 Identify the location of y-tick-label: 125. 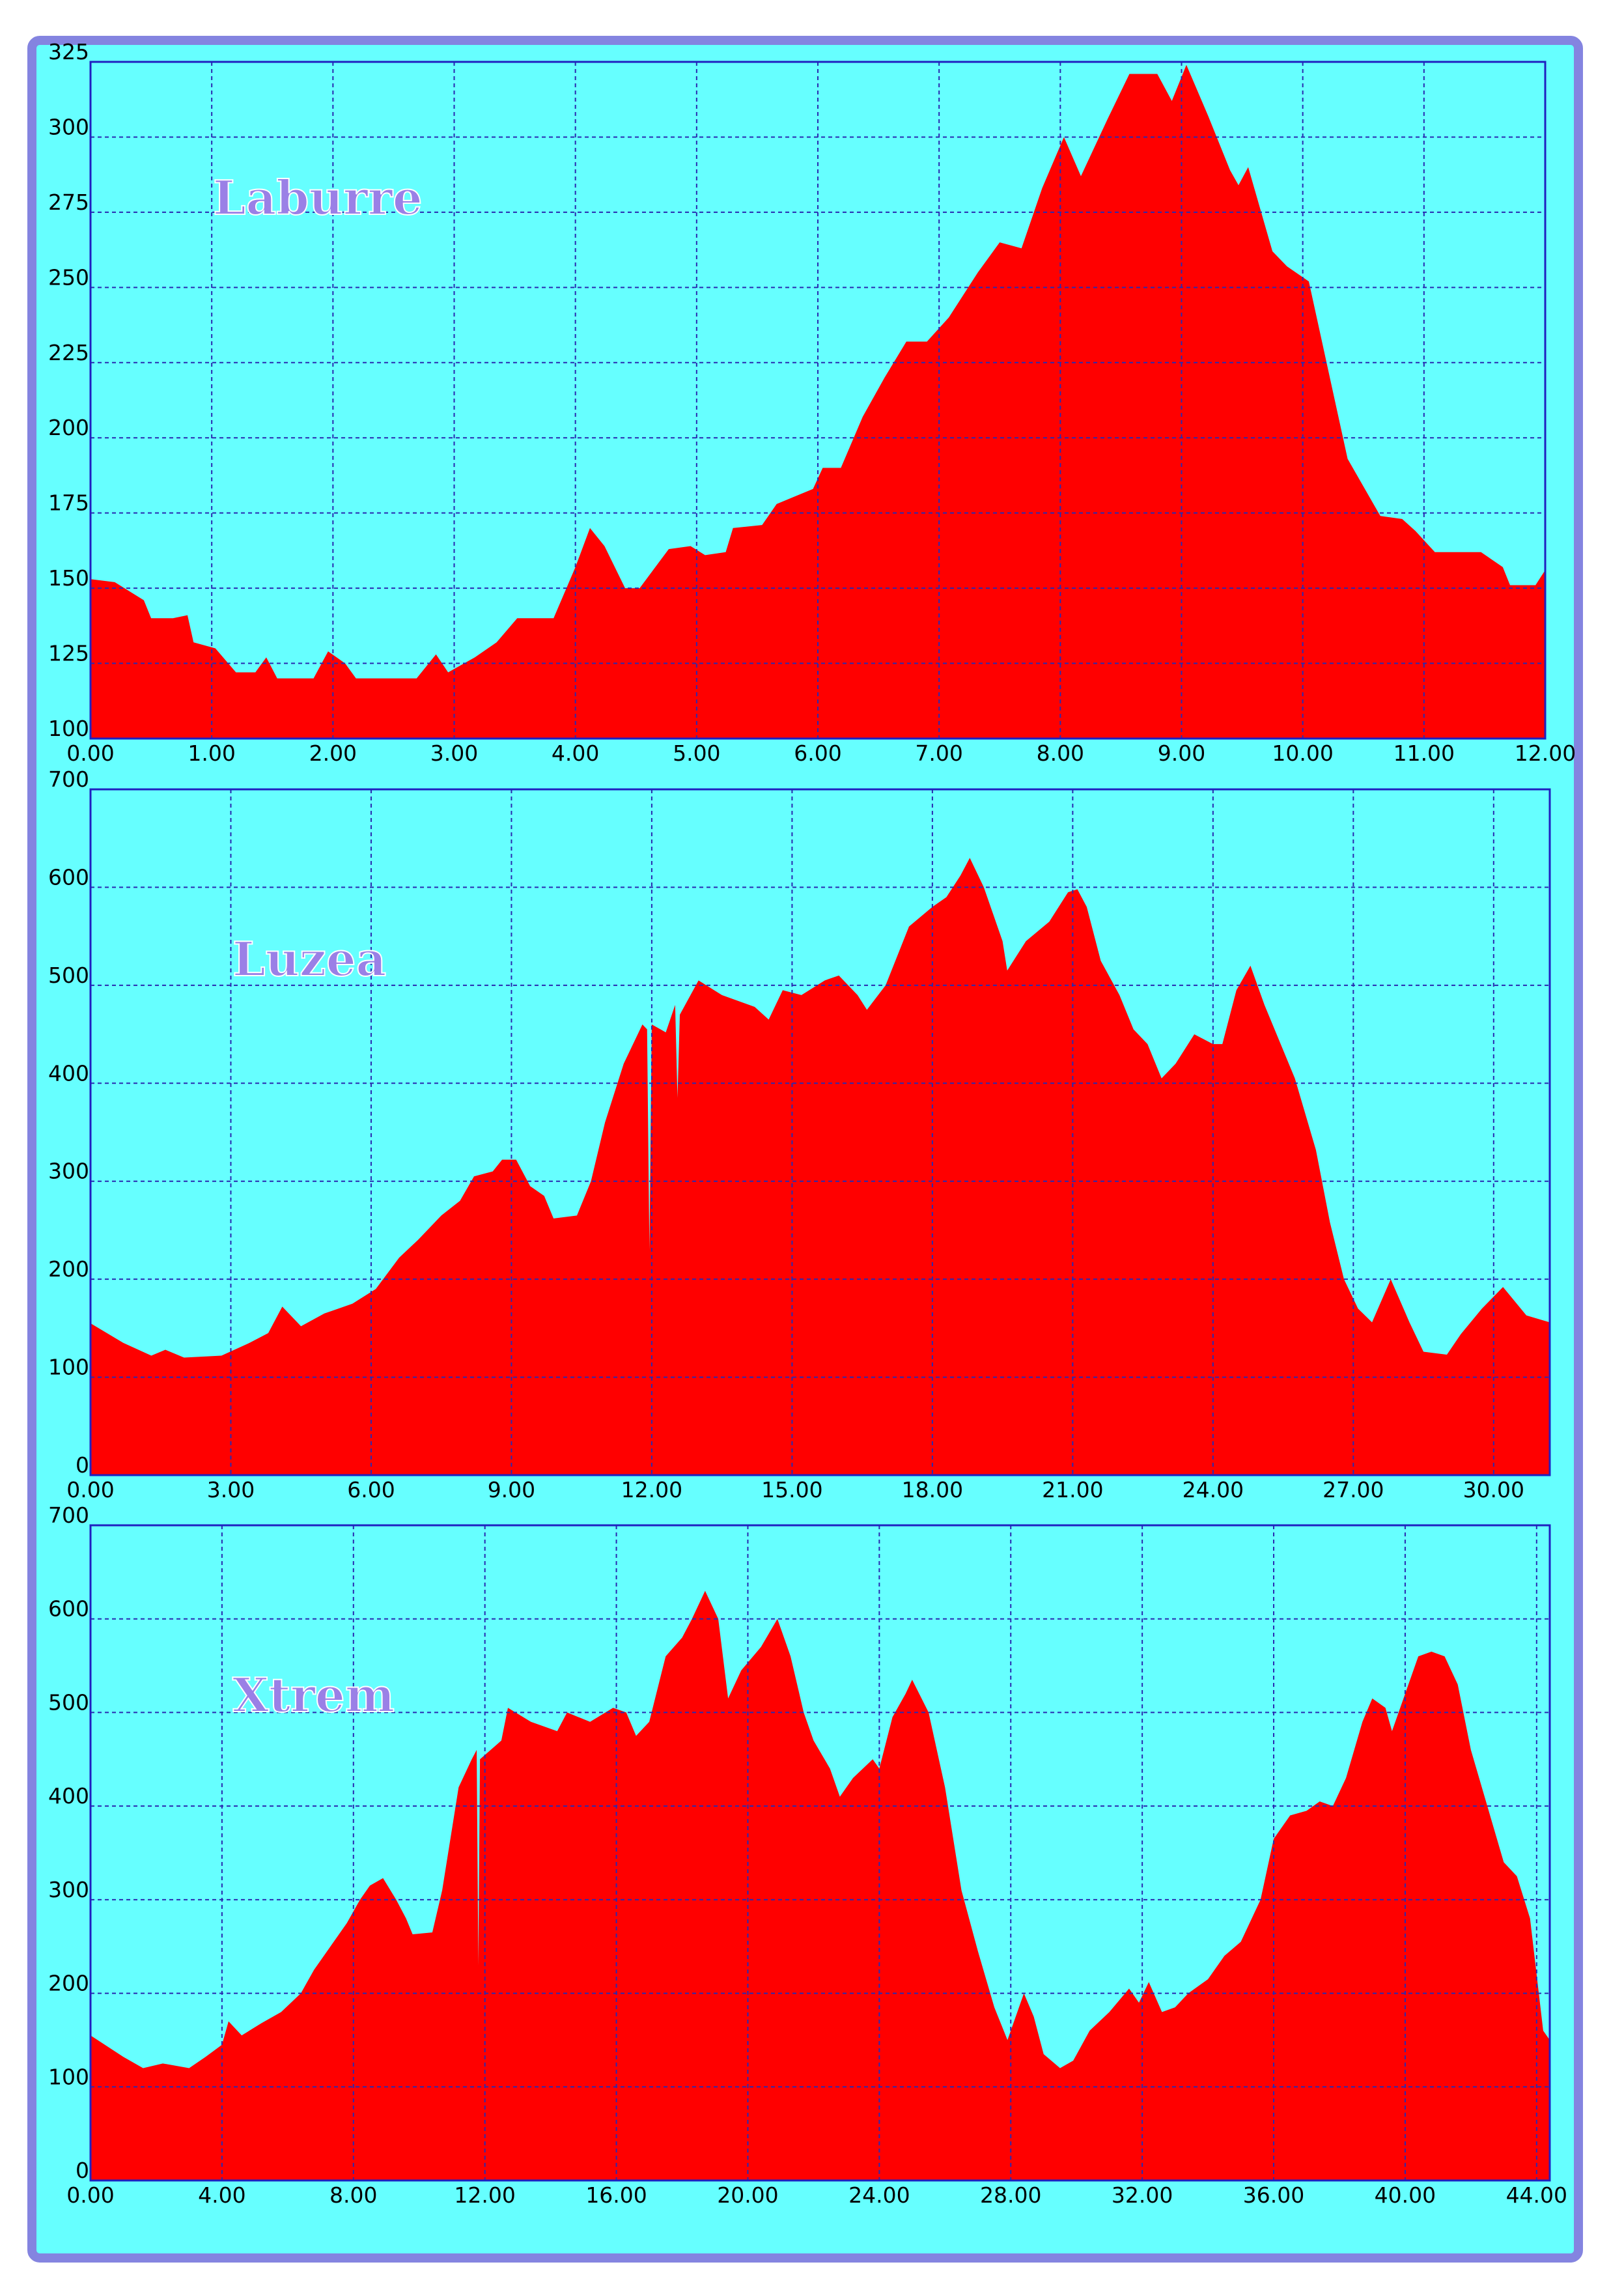
(69, 653).